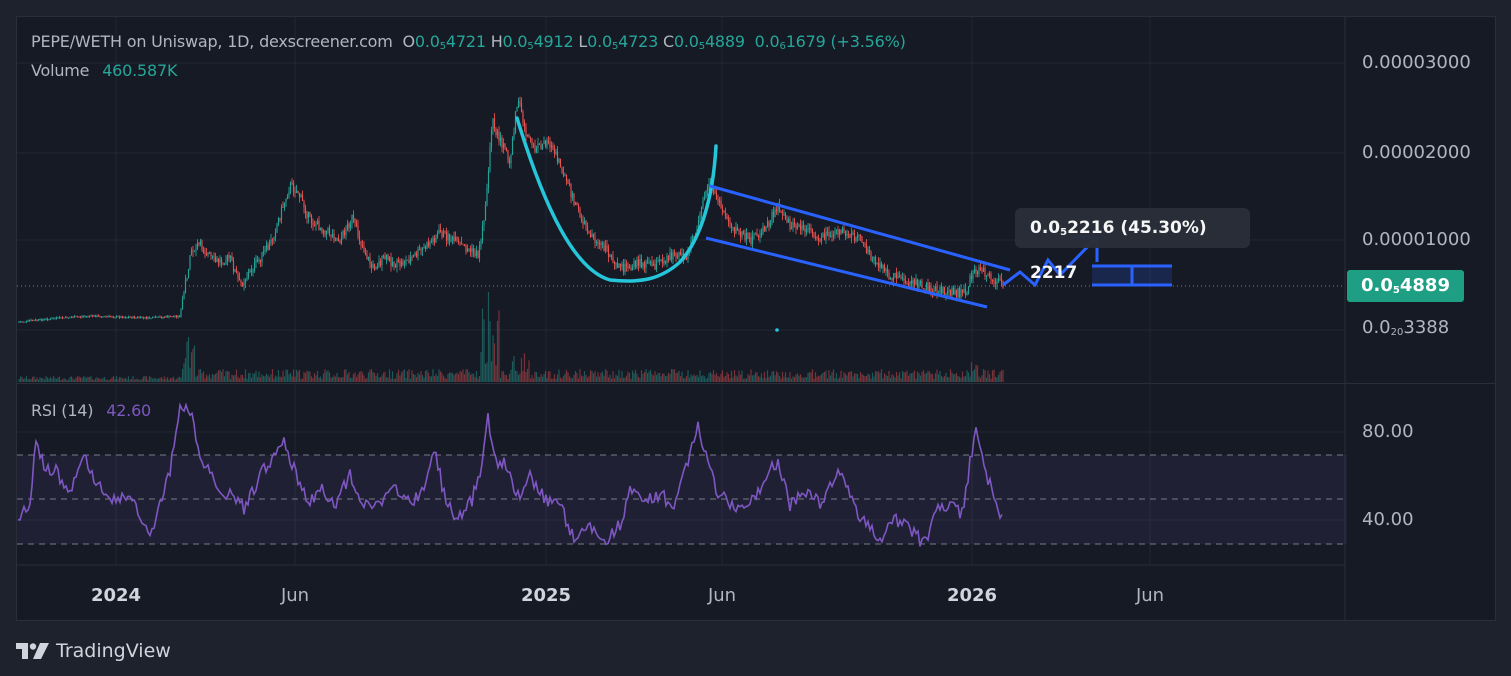 The height and width of the screenshot is (676, 1511). What do you see at coordinates (532, 42) in the screenshot?
I see `ohlc-h: H0.054912` at bounding box center [532, 42].